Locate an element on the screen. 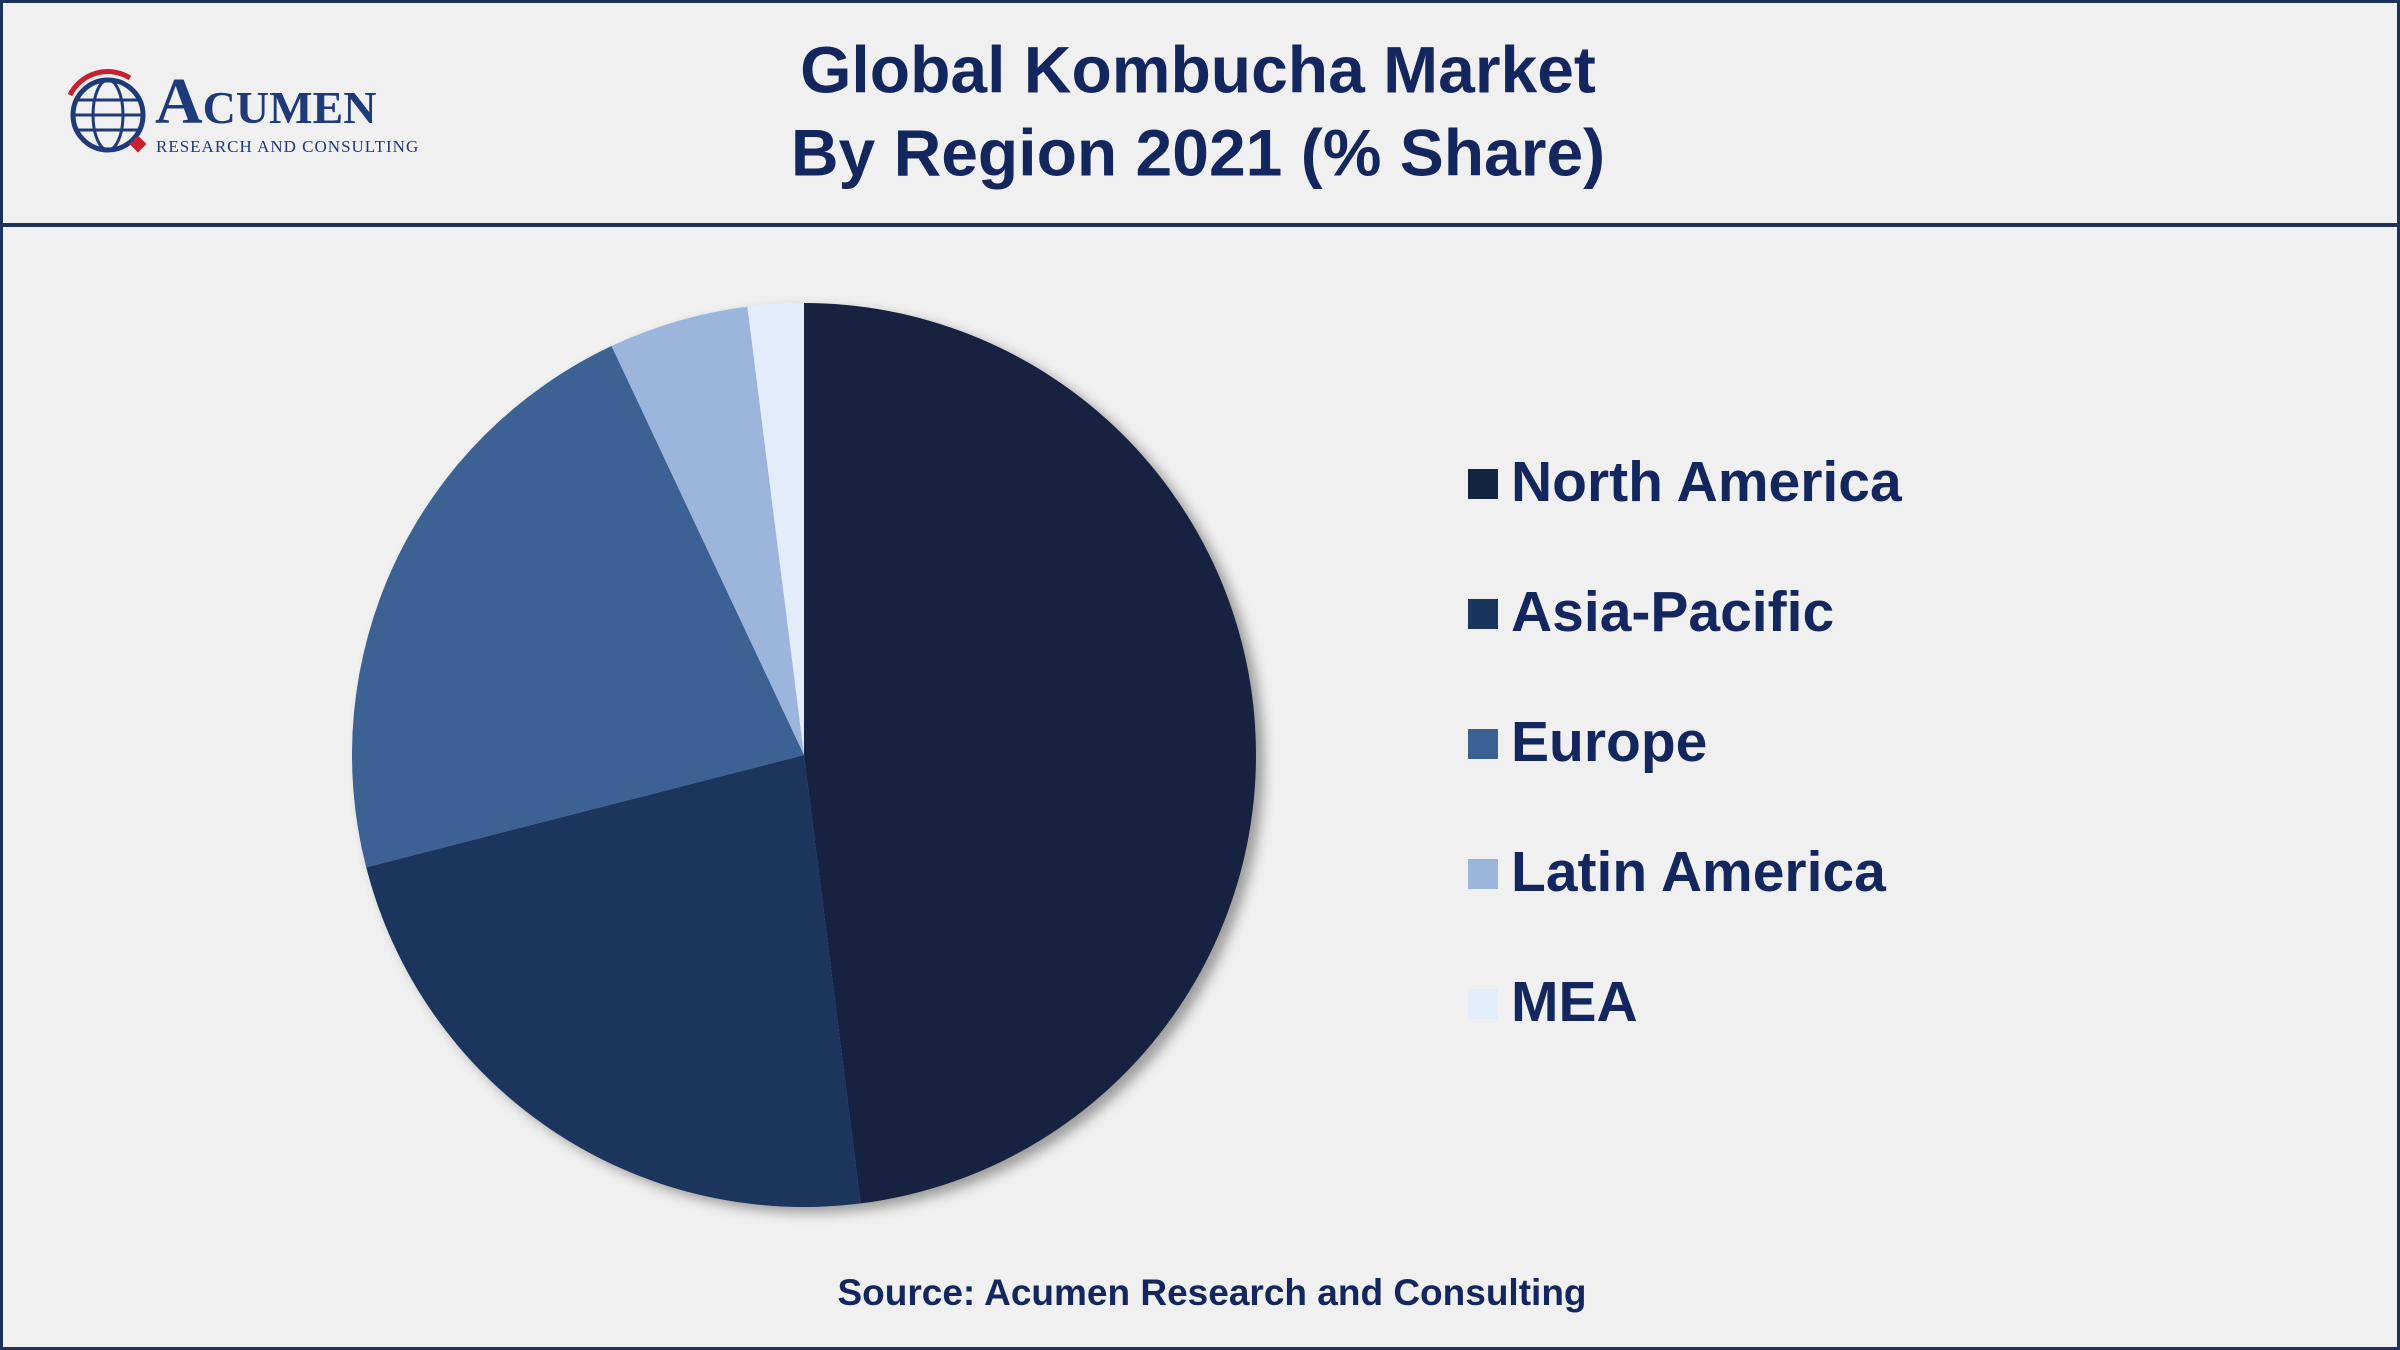  logo: Acumen RESEARCH AND CONSULTING is located at coordinates (243, 110).